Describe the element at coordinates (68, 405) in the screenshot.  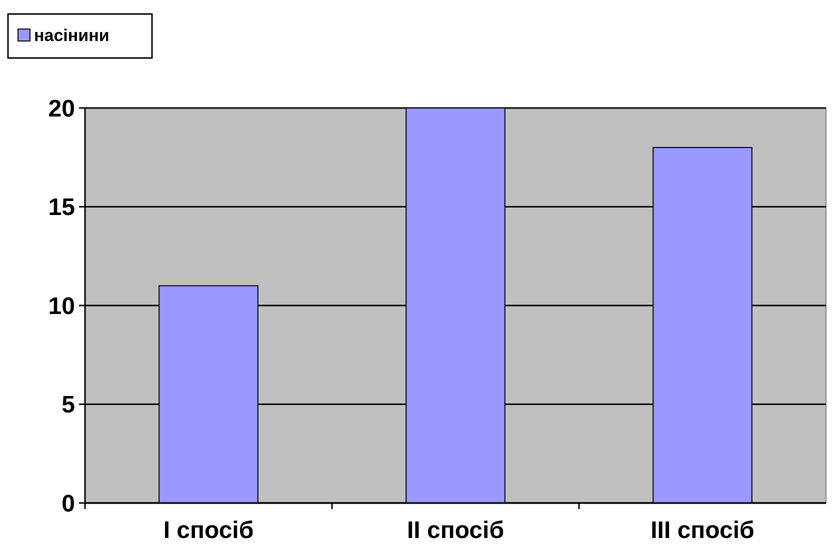
I see `y-tick-label: 5` at that location.